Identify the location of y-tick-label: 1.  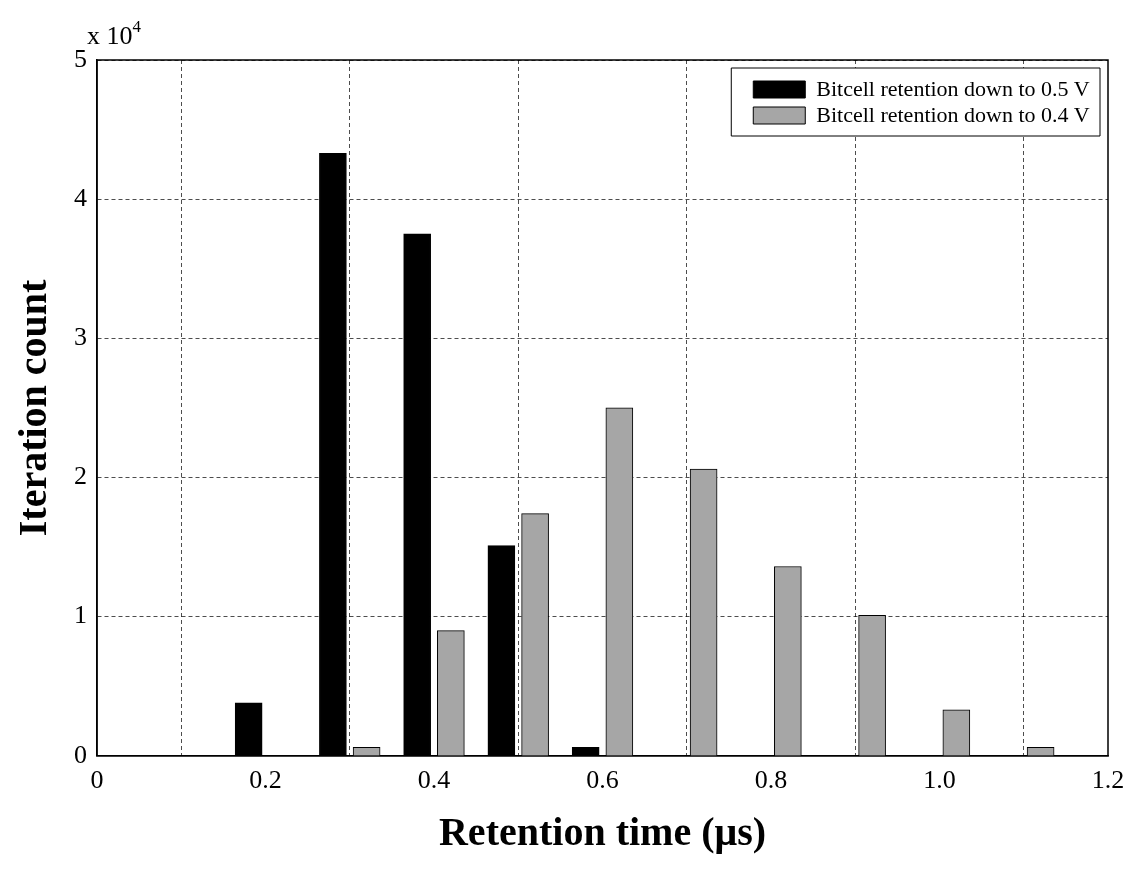
(80, 615).